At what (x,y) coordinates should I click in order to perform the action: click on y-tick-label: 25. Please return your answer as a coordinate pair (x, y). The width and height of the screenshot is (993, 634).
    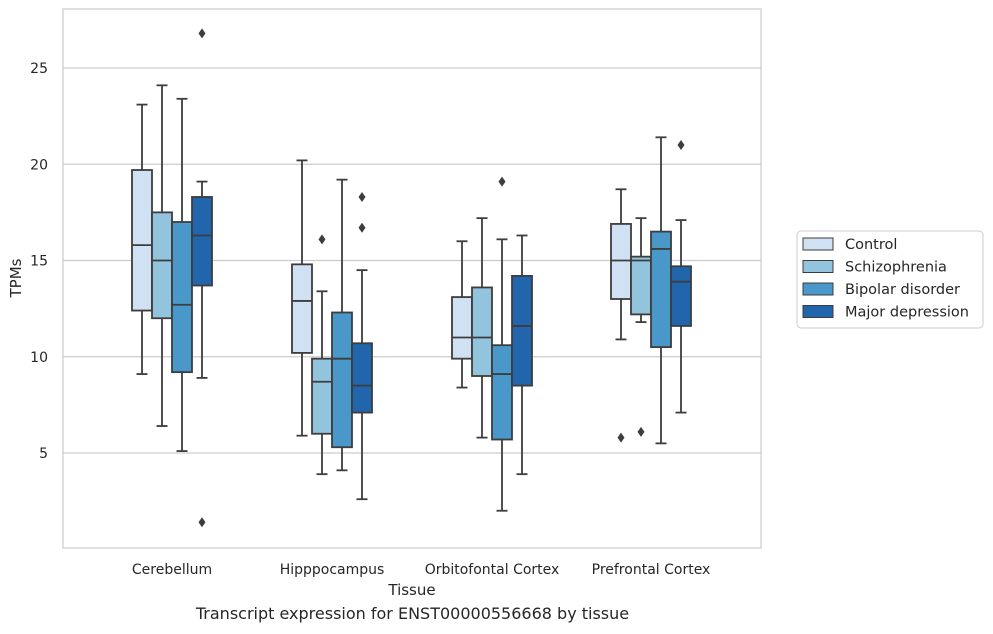
    Looking at the image, I should click on (39, 69).